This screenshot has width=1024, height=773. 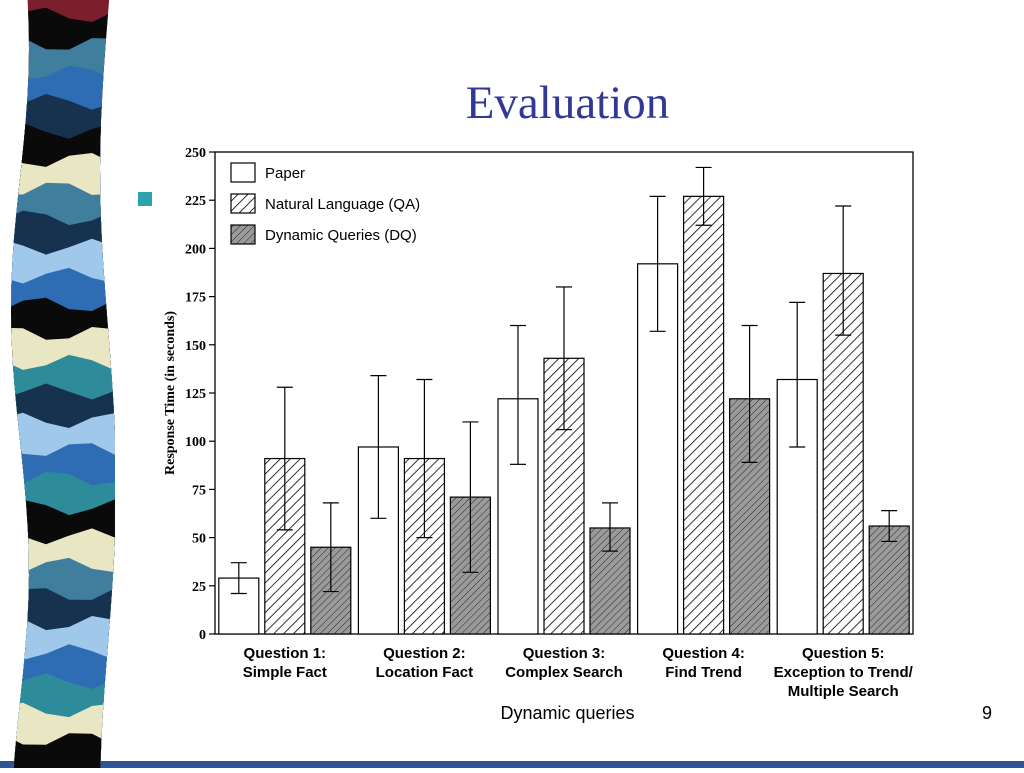 I want to click on bar-hatch-q4, so click(x=703, y=415).